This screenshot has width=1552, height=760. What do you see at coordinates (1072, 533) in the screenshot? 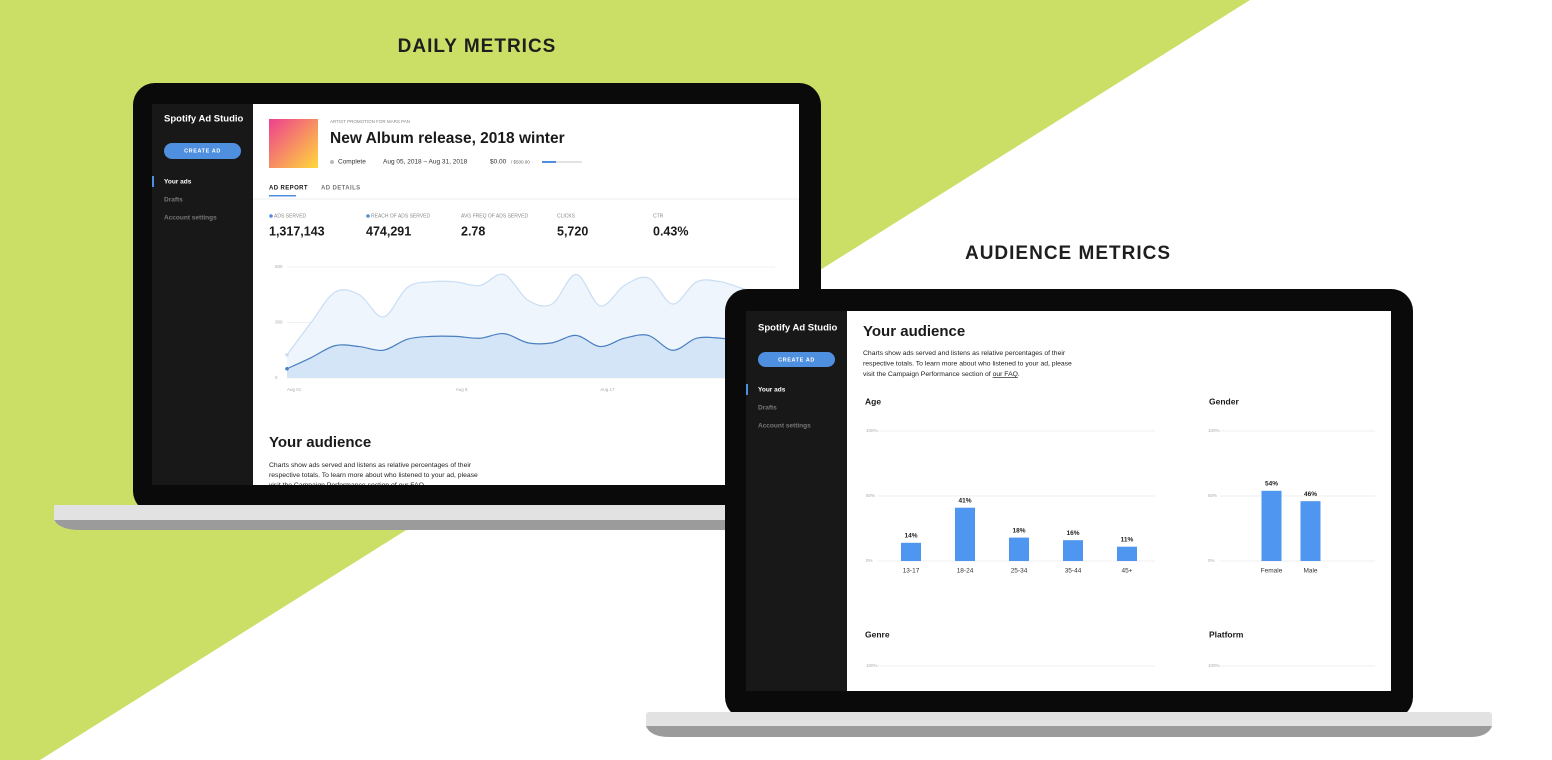
I see `data-label: 16%` at bounding box center [1072, 533].